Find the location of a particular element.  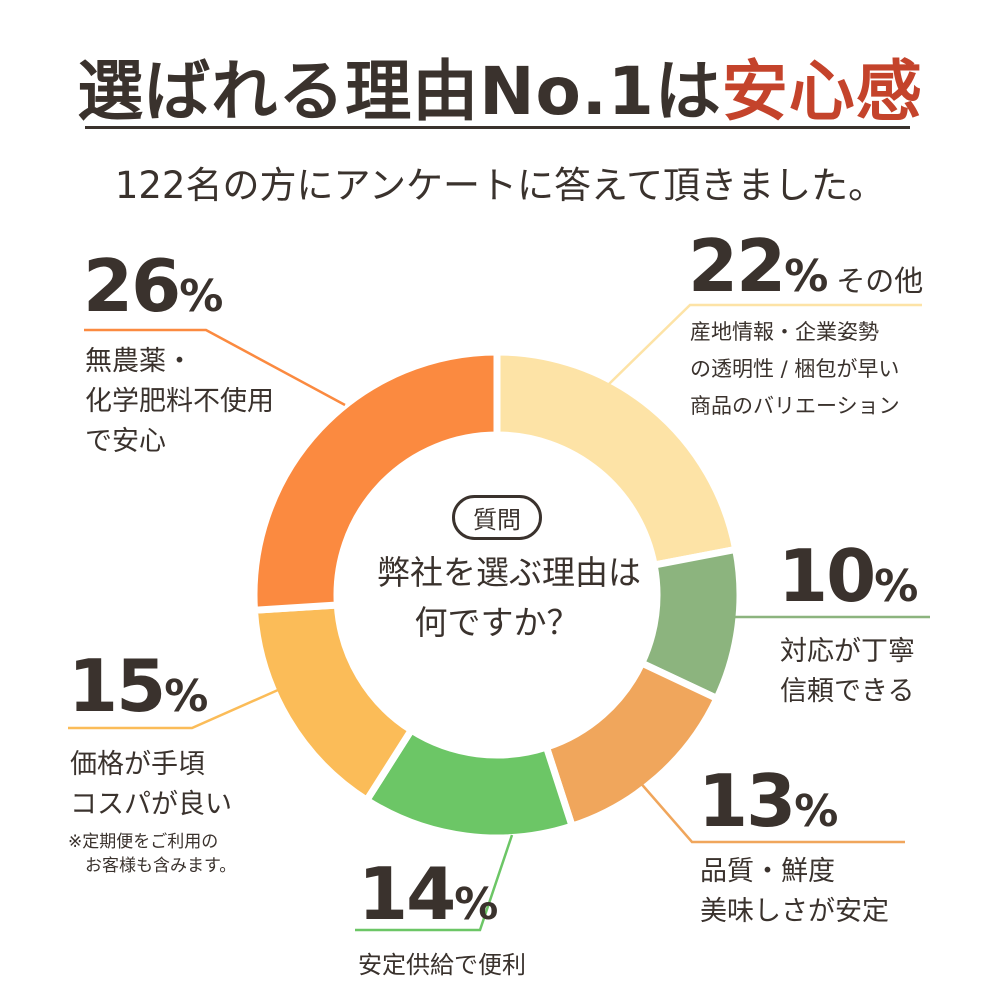

pct-label-26: 26% is located at coordinates (153, 286).